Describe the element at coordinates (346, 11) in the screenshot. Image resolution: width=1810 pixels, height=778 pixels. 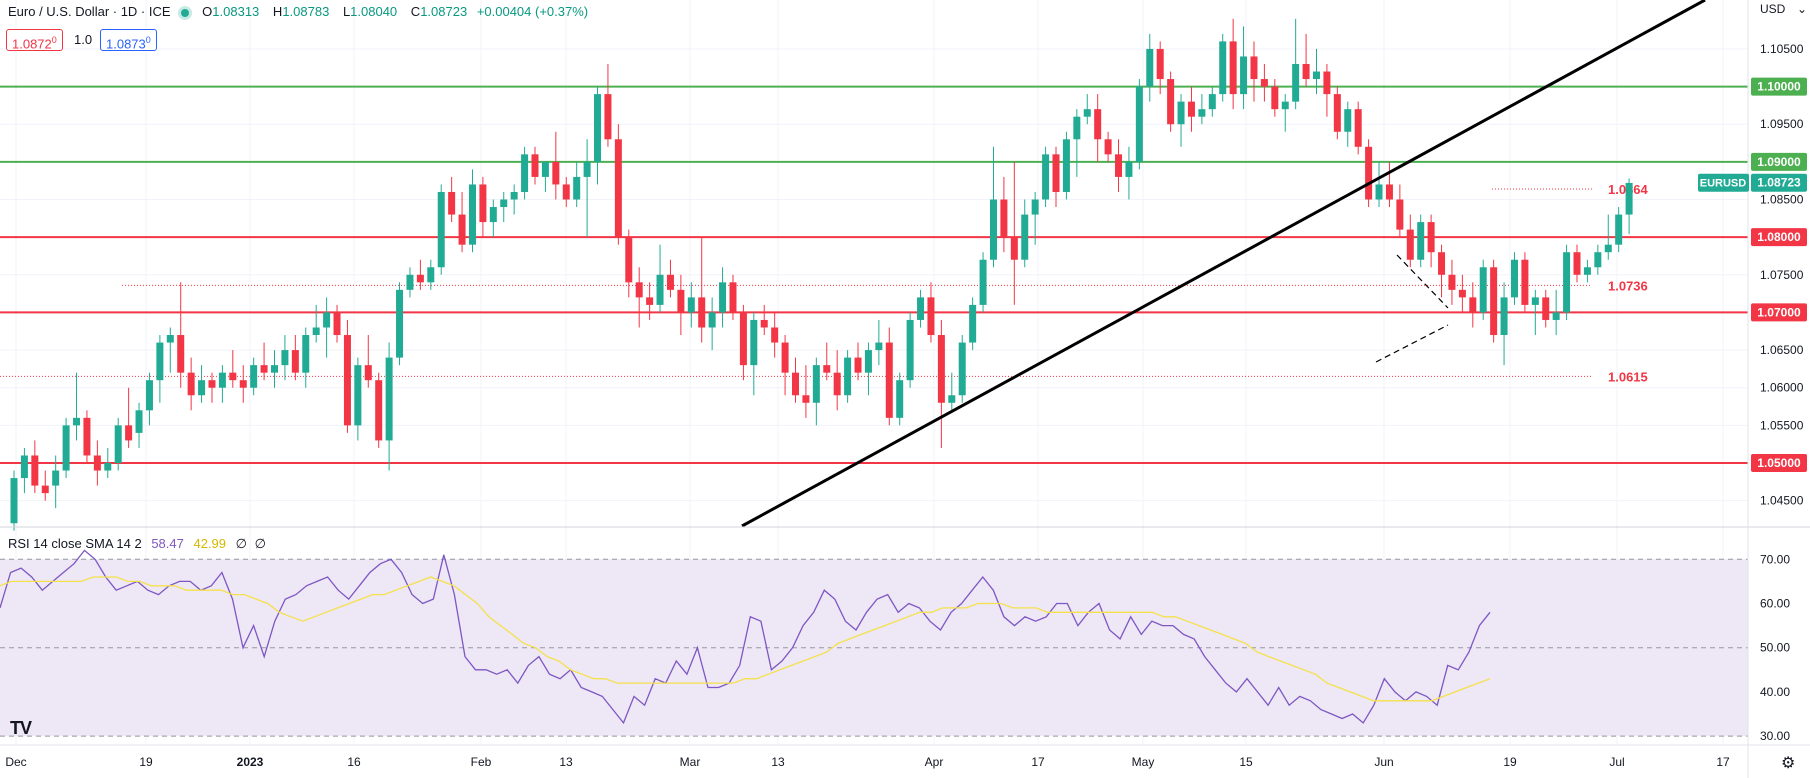
I see `low-label: L` at that location.